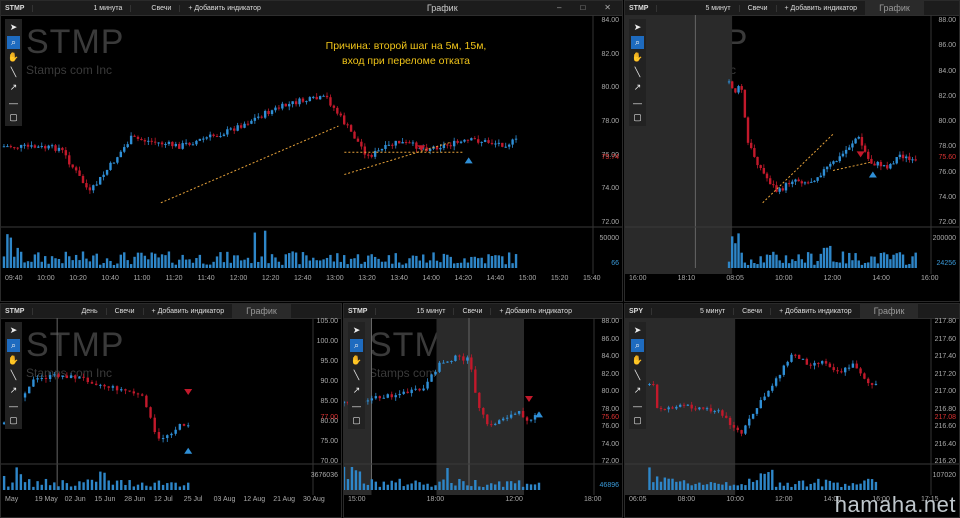 The image size is (960, 518). What do you see at coordinates (583, 7) in the screenshot?
I see `maximize-icon: □` at bounding box center [583, 7].